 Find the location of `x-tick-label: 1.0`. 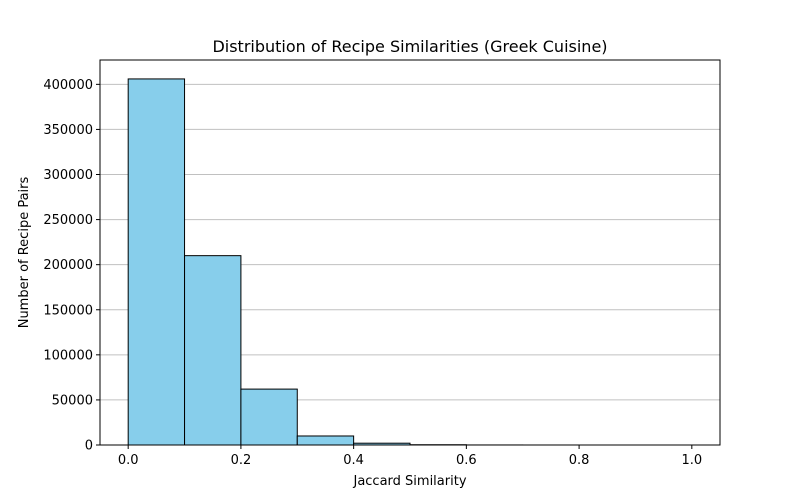

x-tick-label: 1.0 is located at coordinates (691, 460).